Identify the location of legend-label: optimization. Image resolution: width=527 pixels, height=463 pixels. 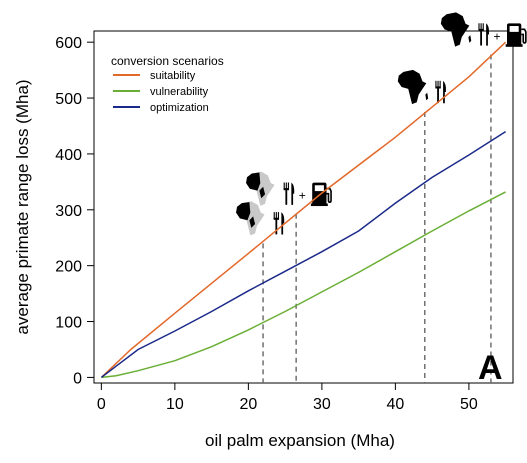
(179, 108).